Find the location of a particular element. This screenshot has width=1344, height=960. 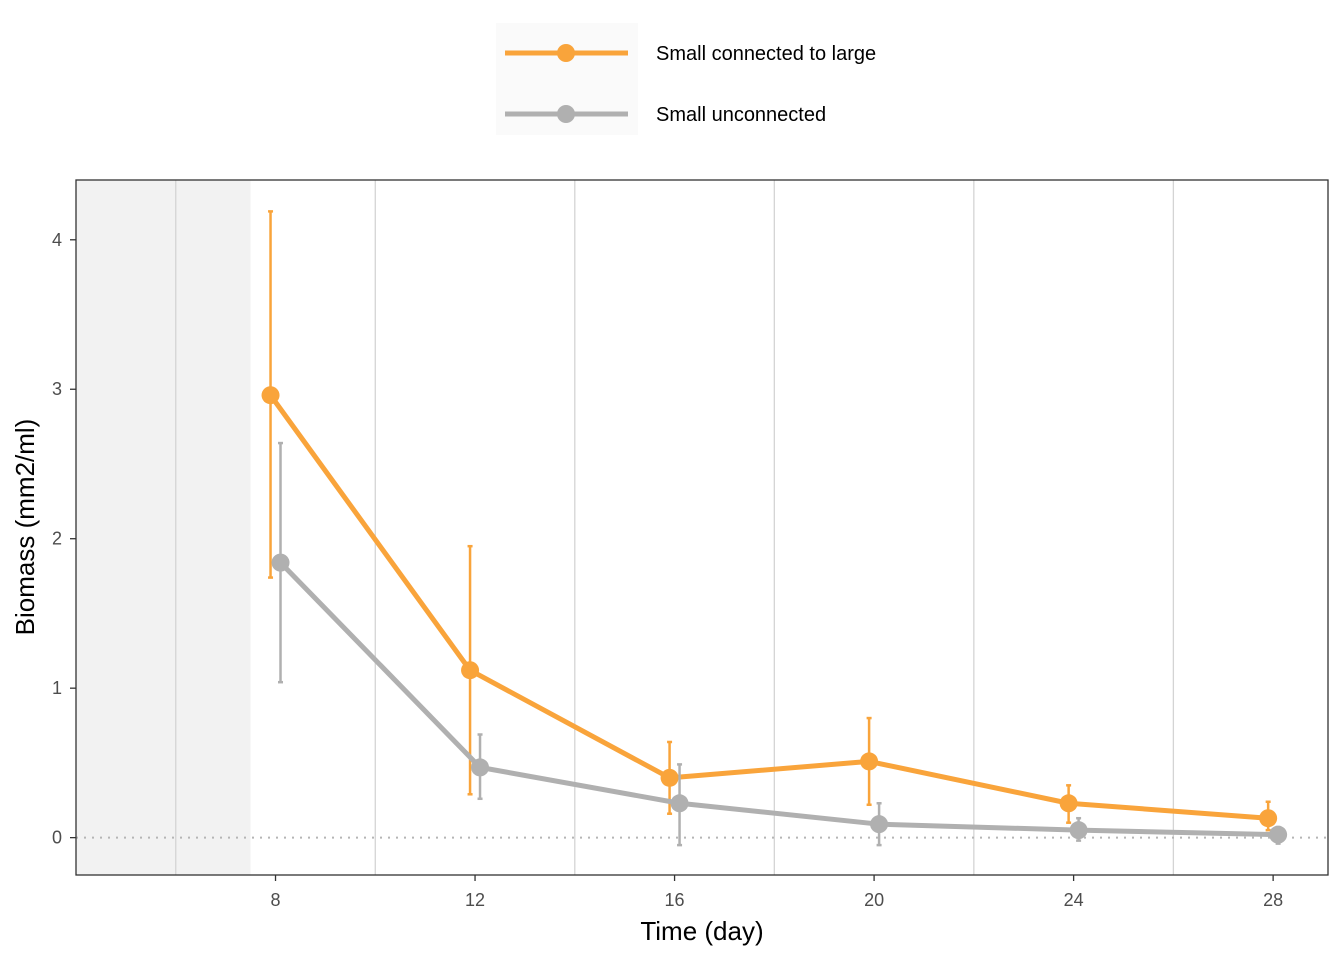

y-tick-label: 0 is located at coordinates (57, 838).